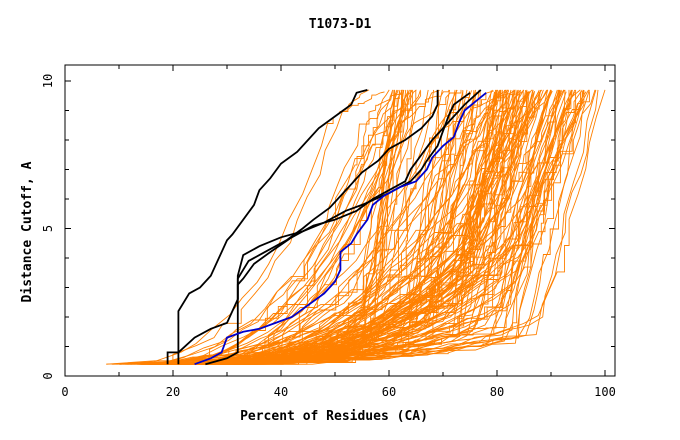 This screenshot has height=440, width=680. I want to click on highlight-curve-black, so click(337, 194).